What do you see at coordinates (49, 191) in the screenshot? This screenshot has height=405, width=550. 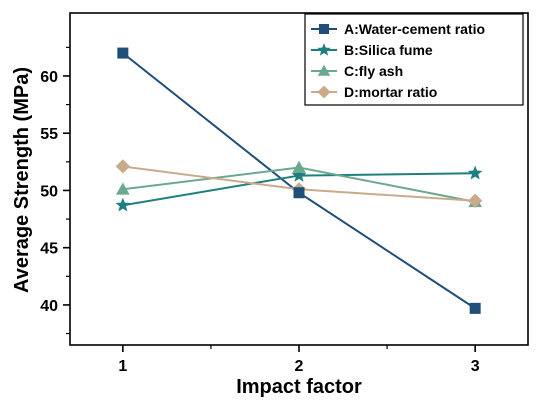 I see `y-tick-label: 50` at bounding box center [49, 191].